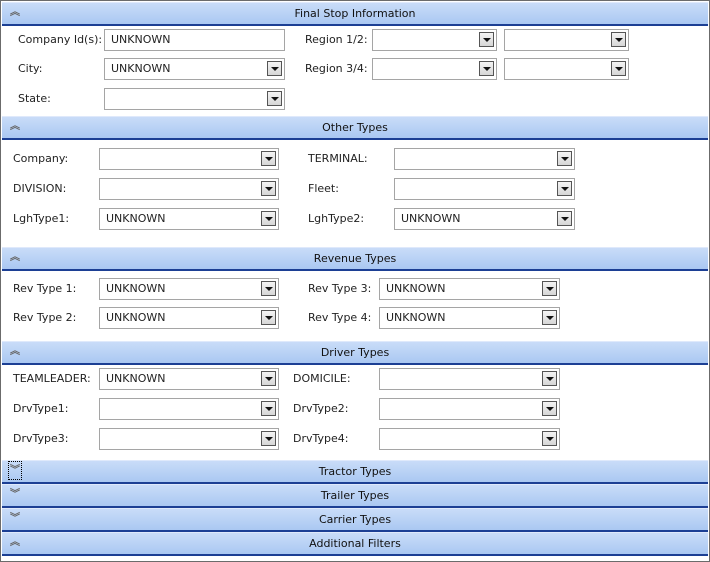 This screenshot has height=562, width=710. What do you see at coordinates (469, 439) in the screenshot?
I see `drvtype4-select` at bounding box center [469, 439].